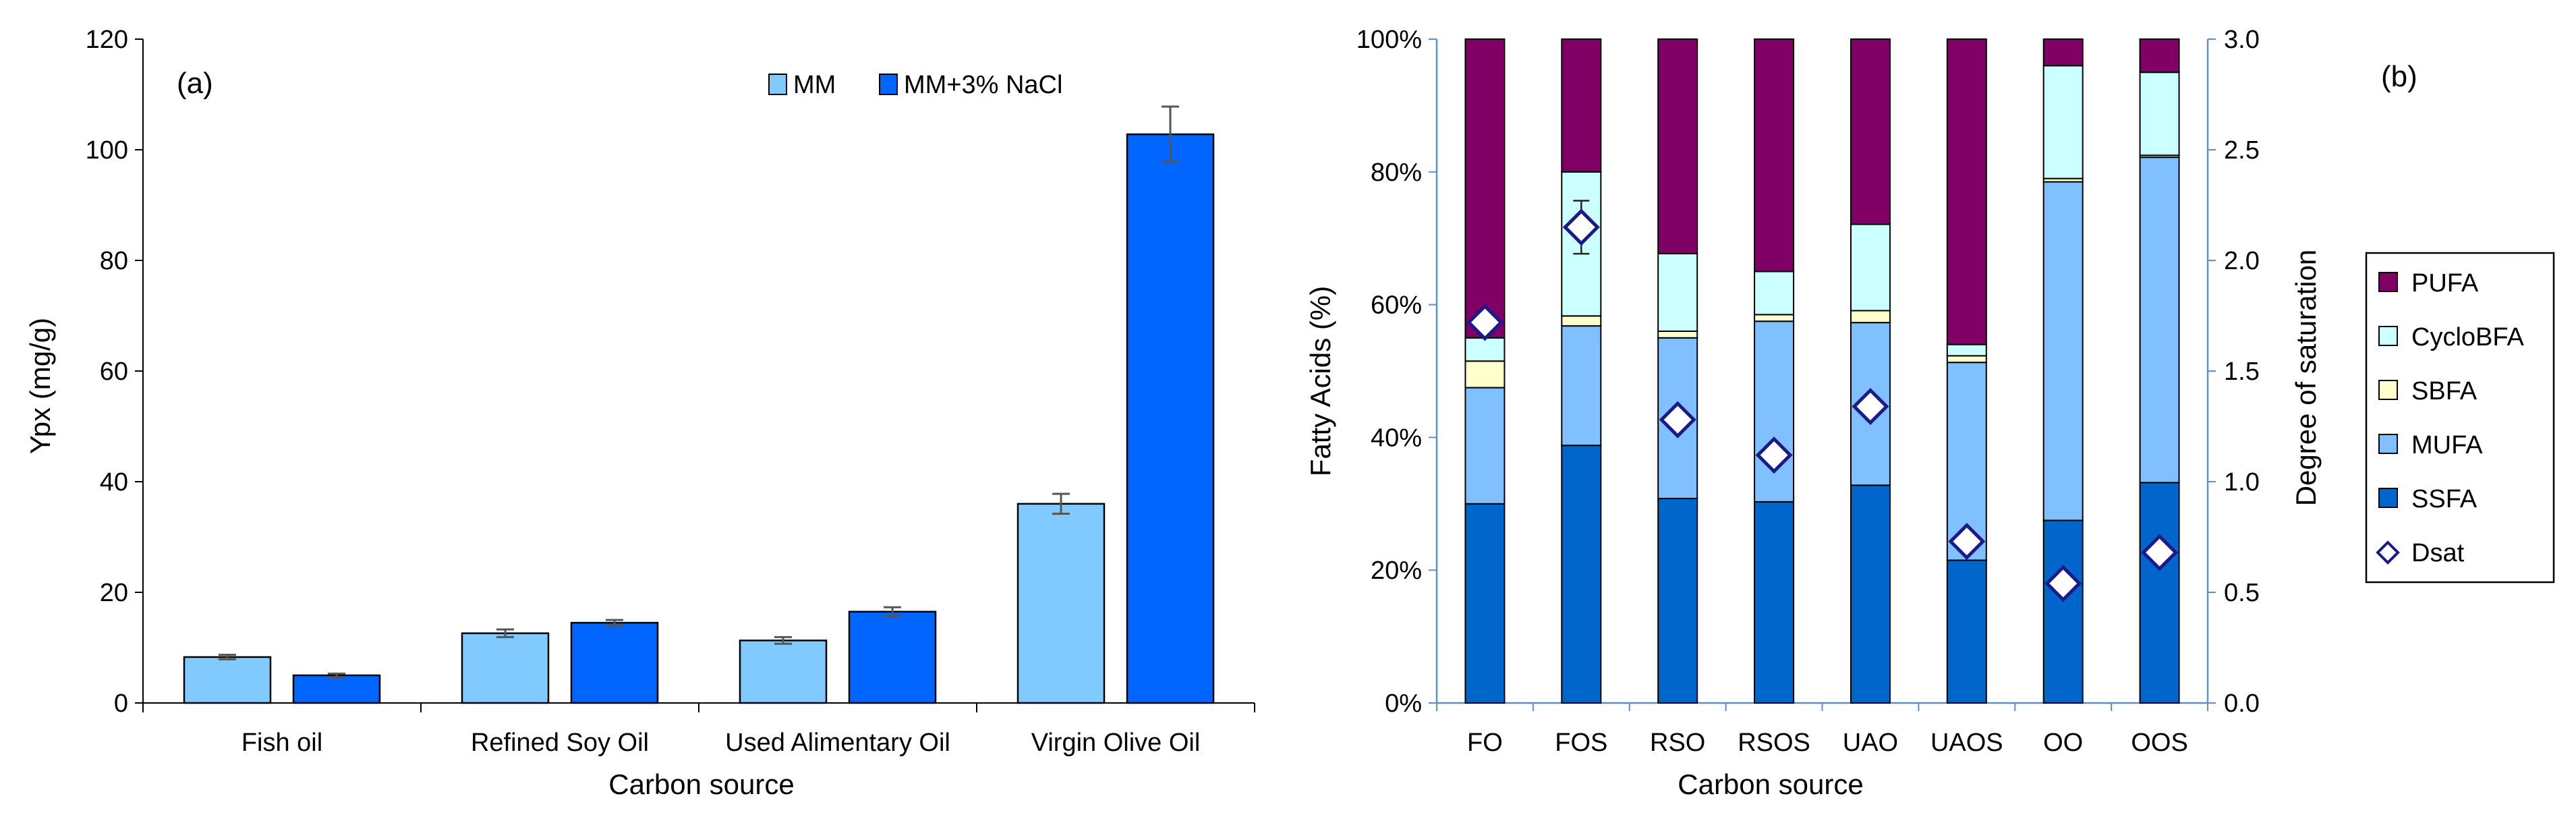 This screenshot has width=2576, height=819. What do you see at coordinates (2242, 40) in the screenshot?
I see `panel-b-y2-tick-label: 3.0` at bounding box center [2242, 40].